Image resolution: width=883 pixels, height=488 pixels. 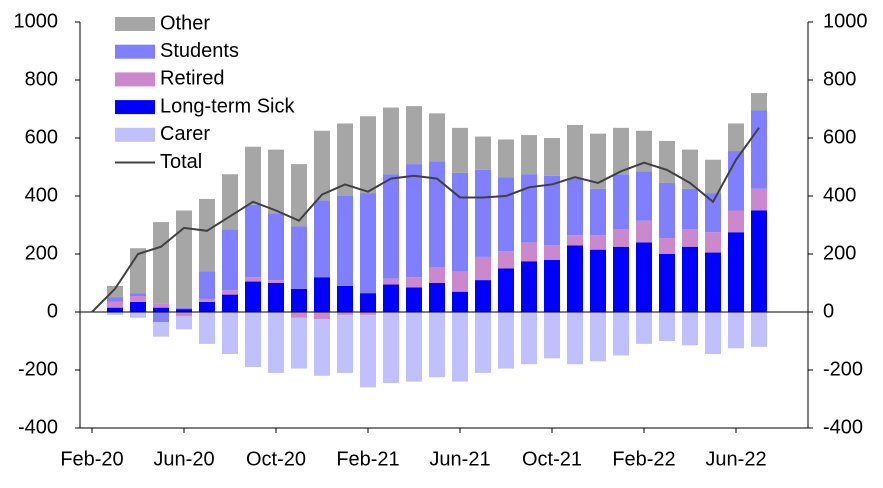 What do you see at coordinates (36, 21) in the screenshot?
I see `y-tick-label: 1000` at bounding box center [36, 21].